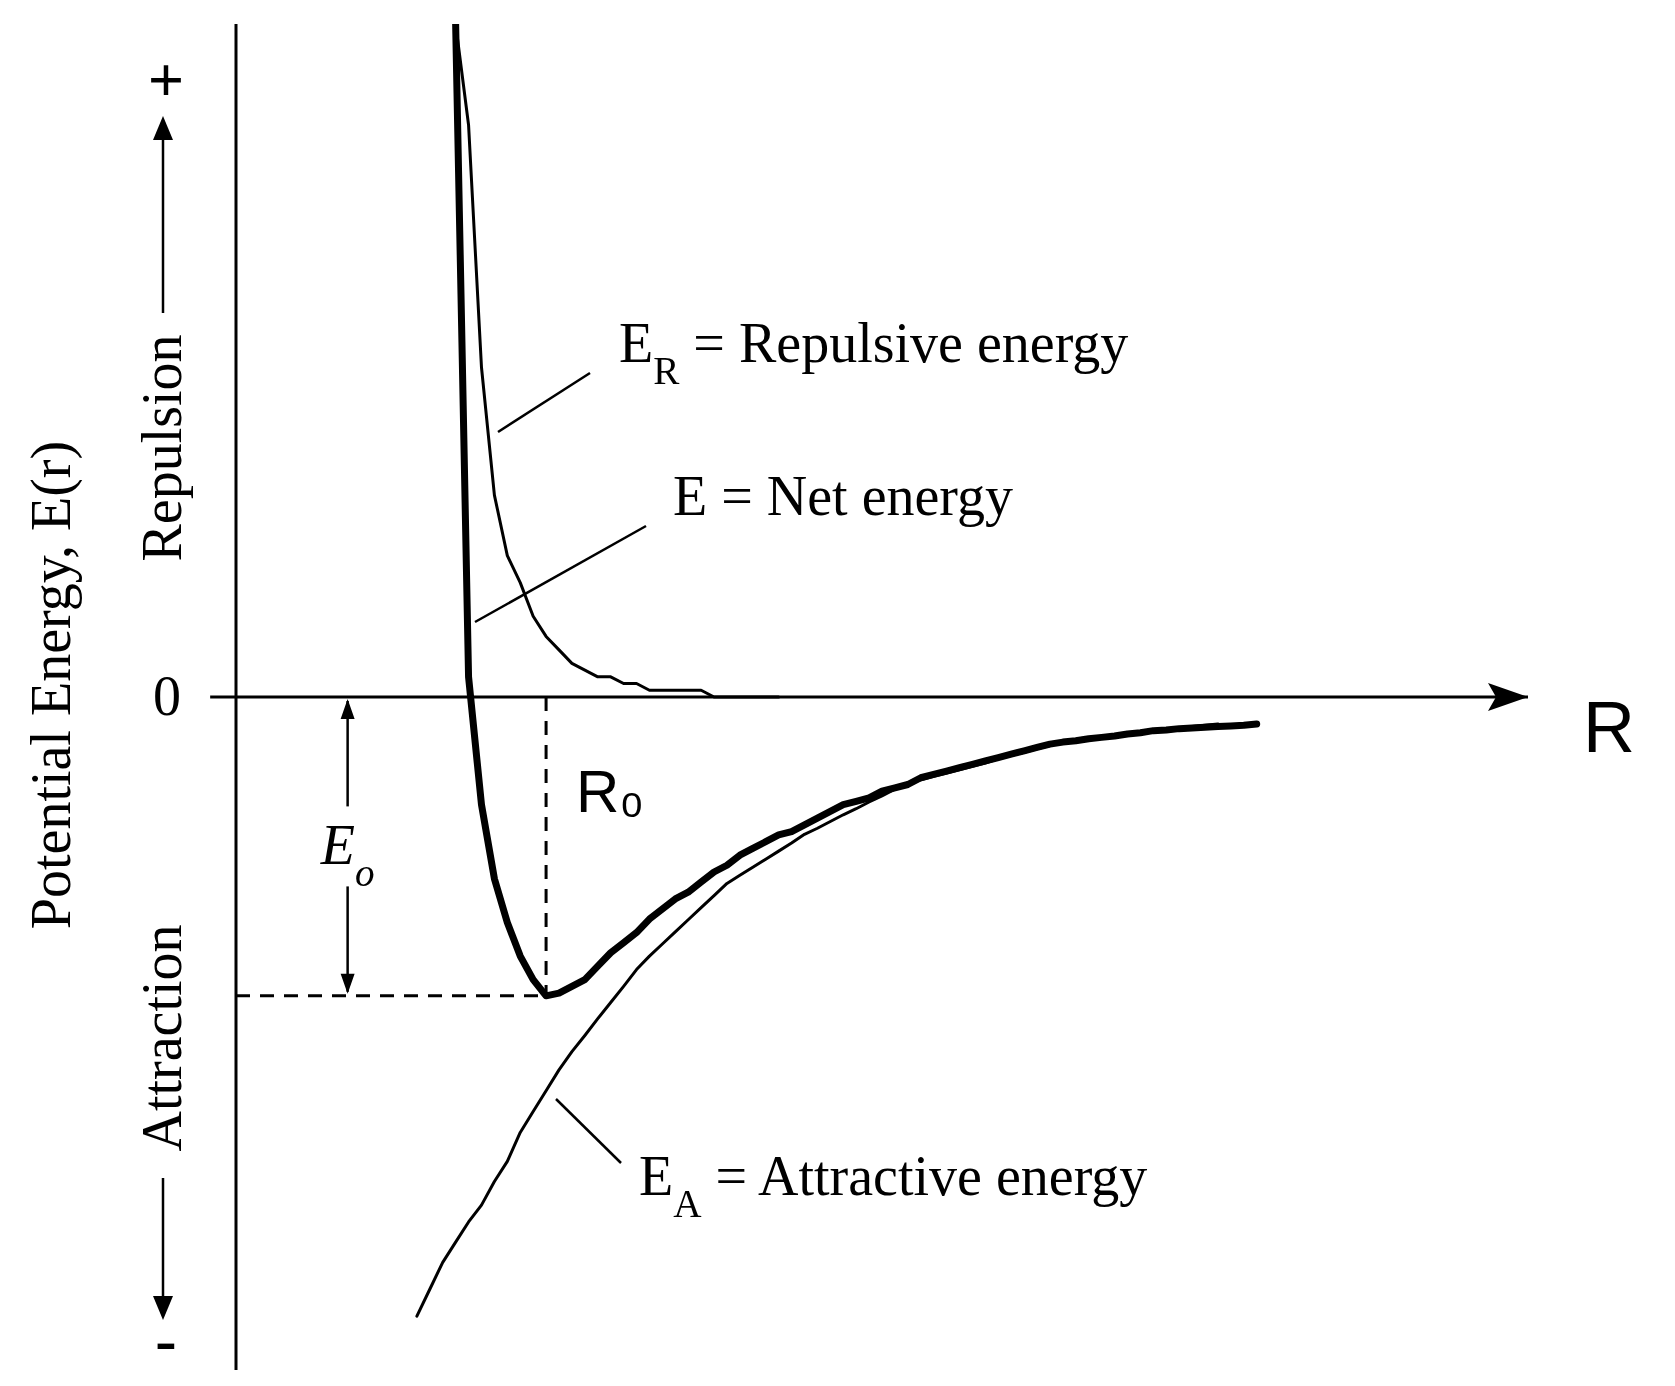 The image size is (1675, 1386). Describe the element at coordinates (347, 854) in the screenshot. I see `annotation: E$_{o}$` at that location.